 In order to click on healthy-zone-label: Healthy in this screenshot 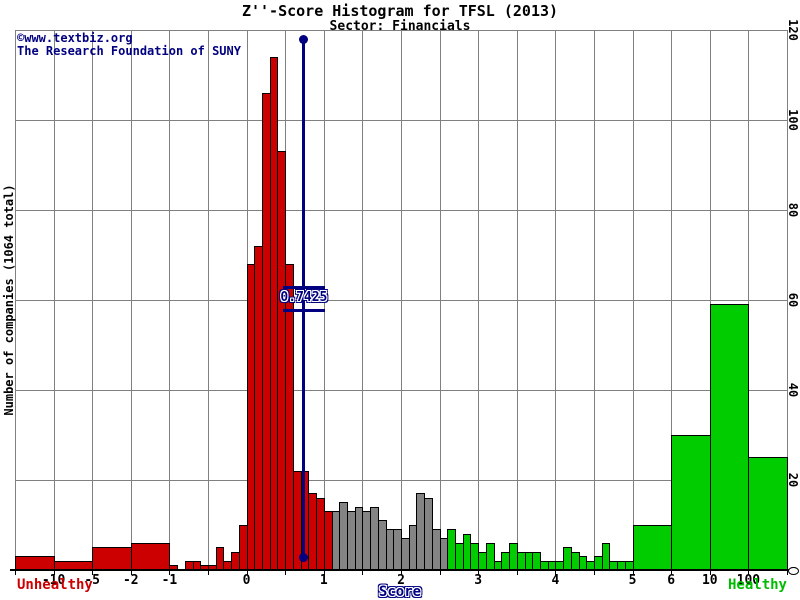, I will do `click(757, 585)`.